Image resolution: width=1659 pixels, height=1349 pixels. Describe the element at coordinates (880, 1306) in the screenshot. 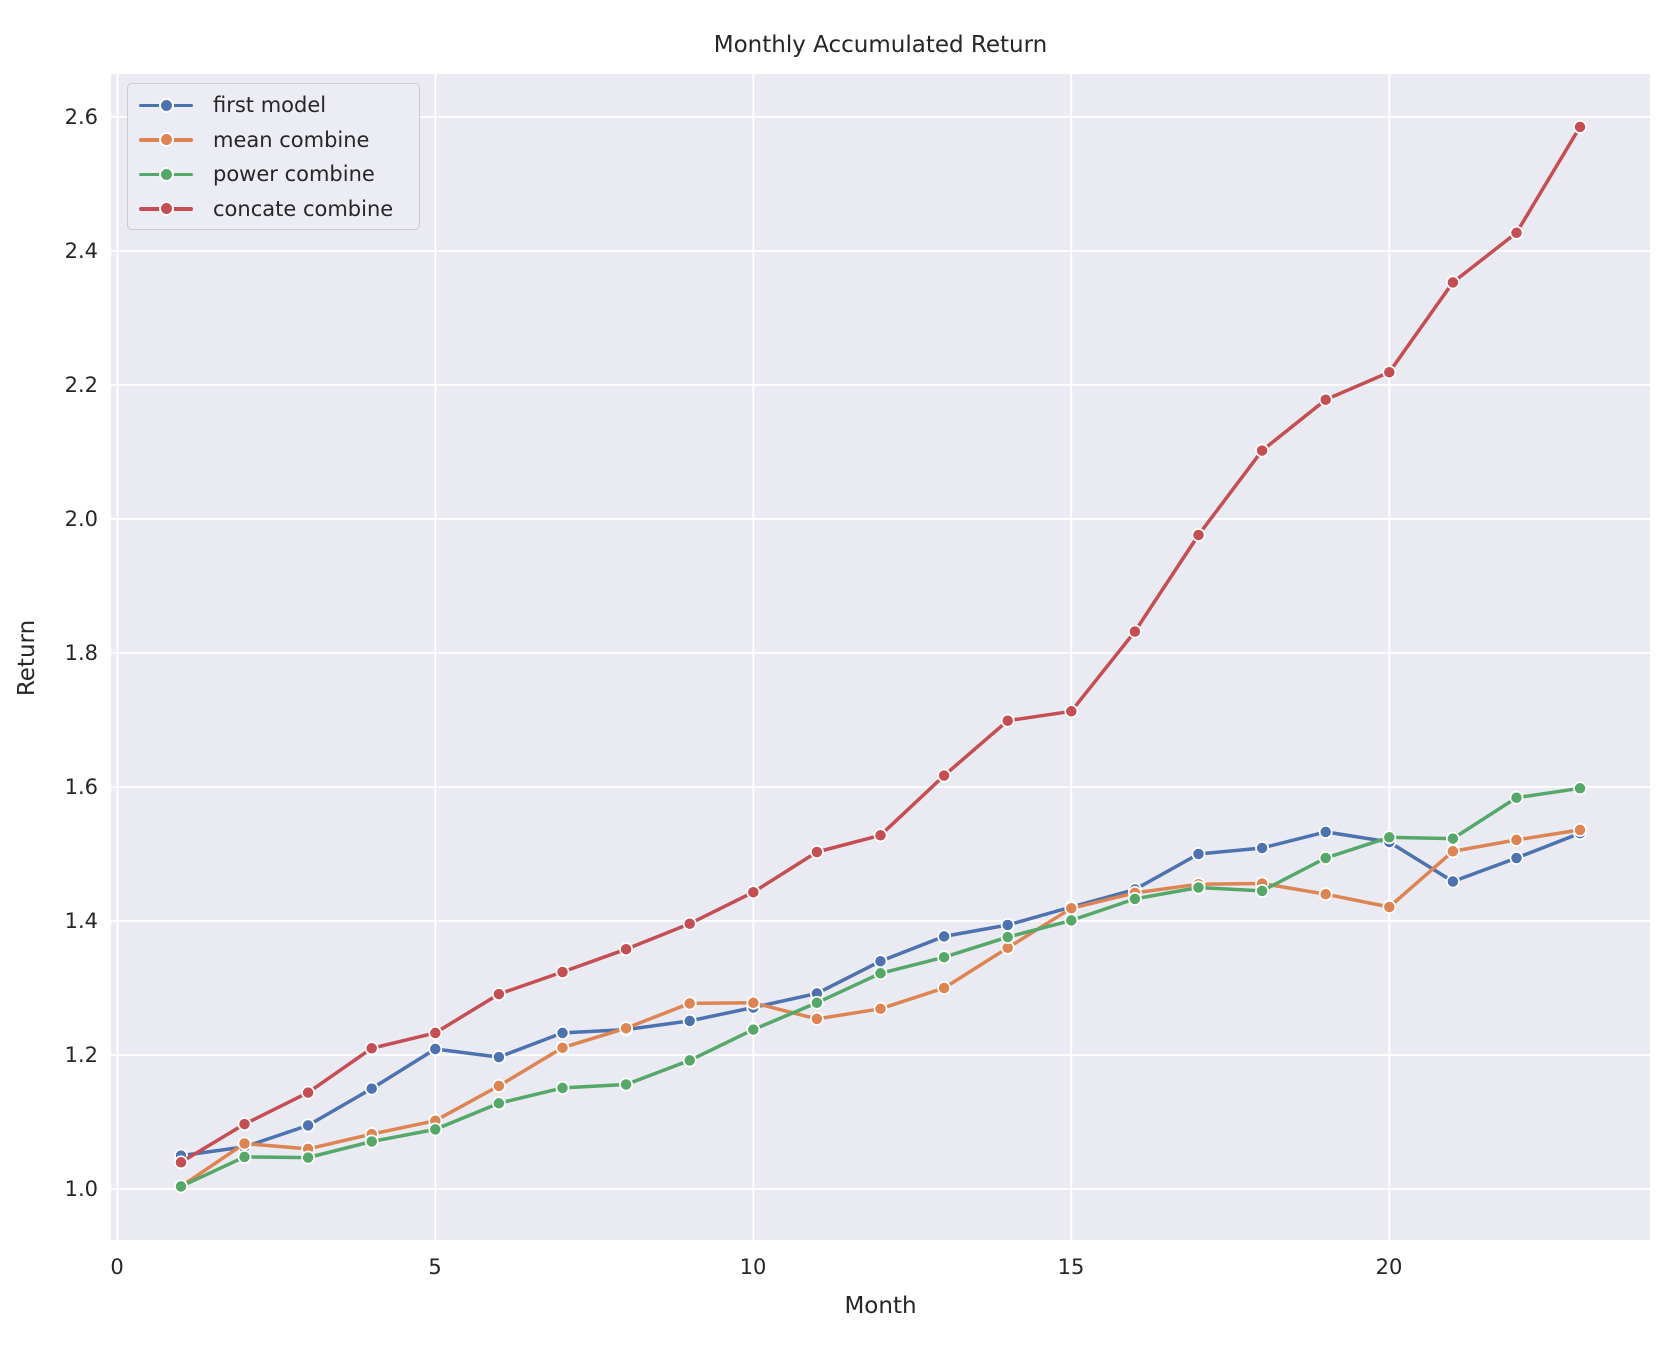

I see `x-axis-label: Month` at that location.